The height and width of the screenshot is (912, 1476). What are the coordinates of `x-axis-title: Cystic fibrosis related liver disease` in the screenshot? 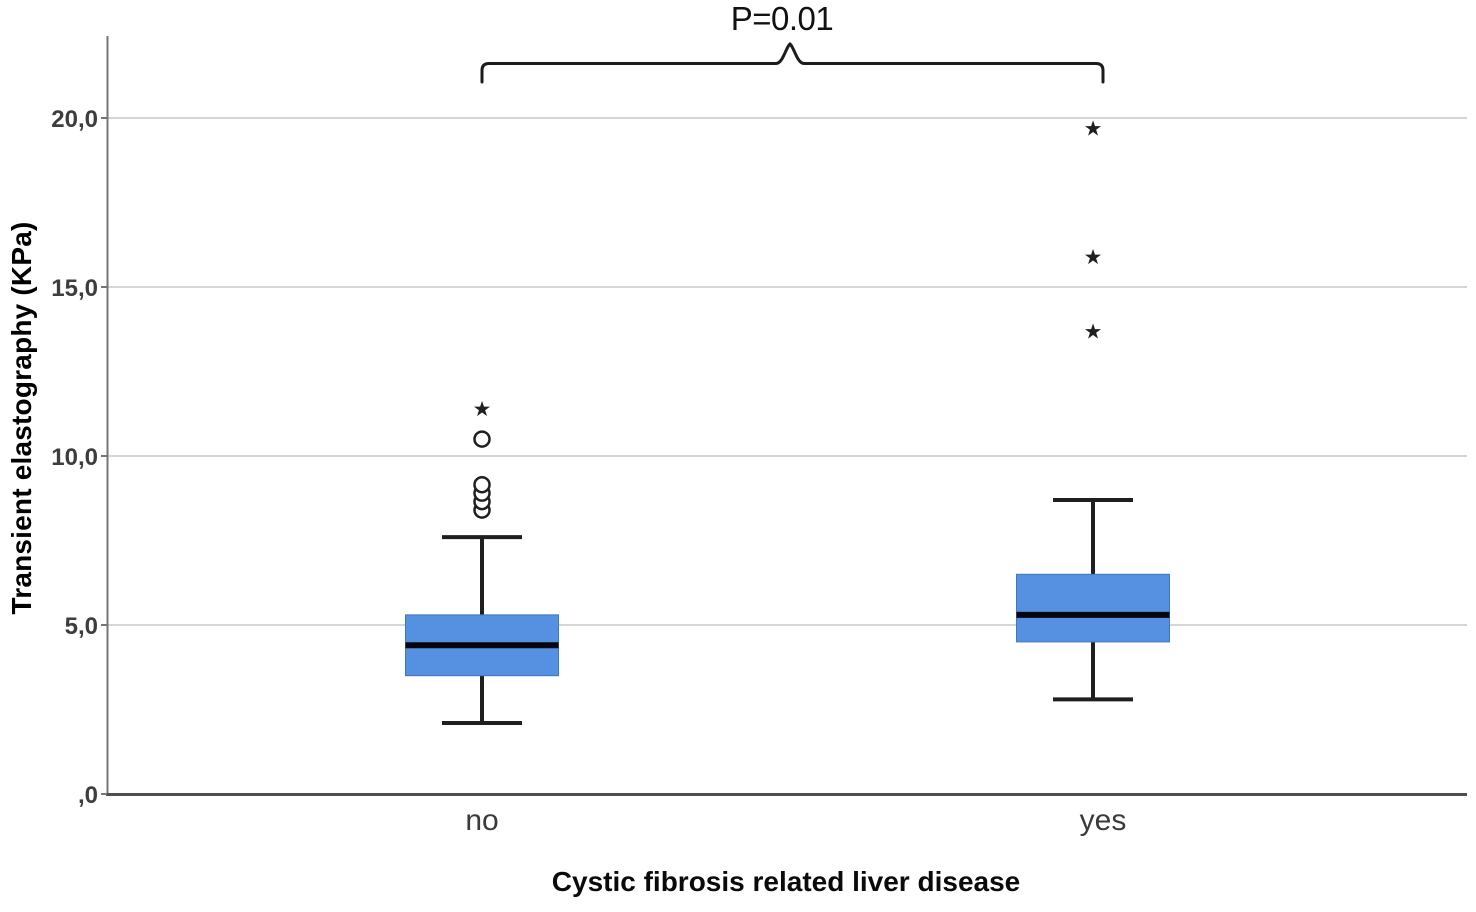 It's located at (786, 881).